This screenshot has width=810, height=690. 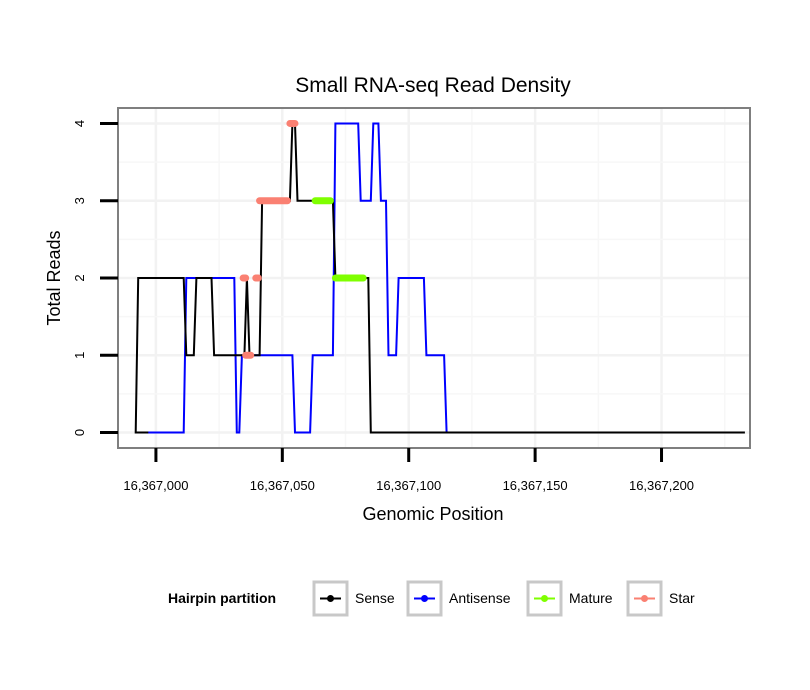 I want to click on legend-item-star: Star, so click(x=660, y=598).